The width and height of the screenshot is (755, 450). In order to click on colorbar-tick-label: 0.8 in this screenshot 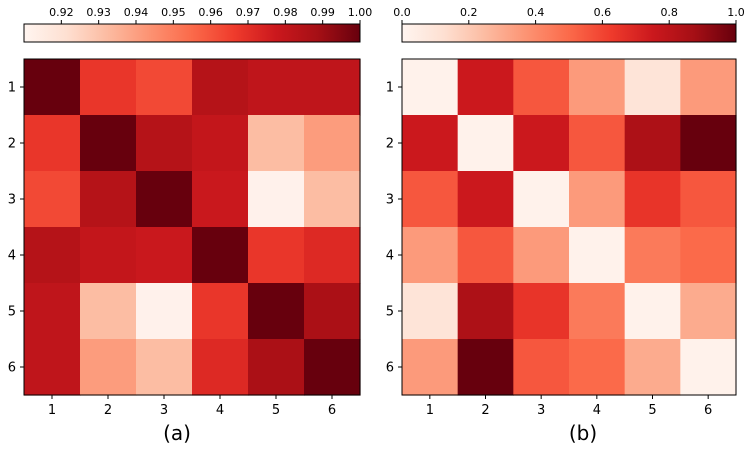, I will do `click(669, 12)`.